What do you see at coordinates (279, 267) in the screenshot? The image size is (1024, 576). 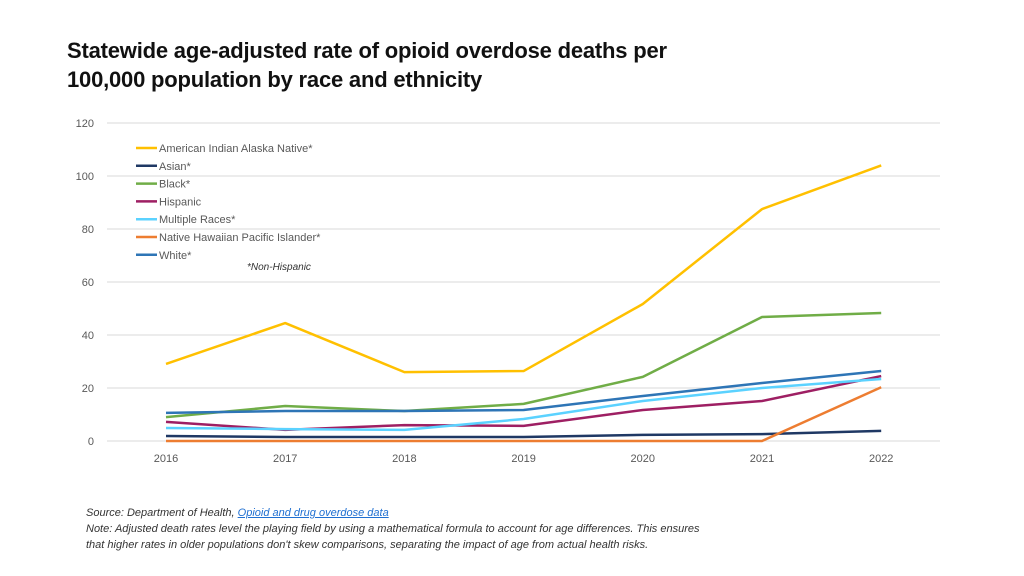 I see `legend-note: *Non-Hispanic` at bounding box center [279, 267].